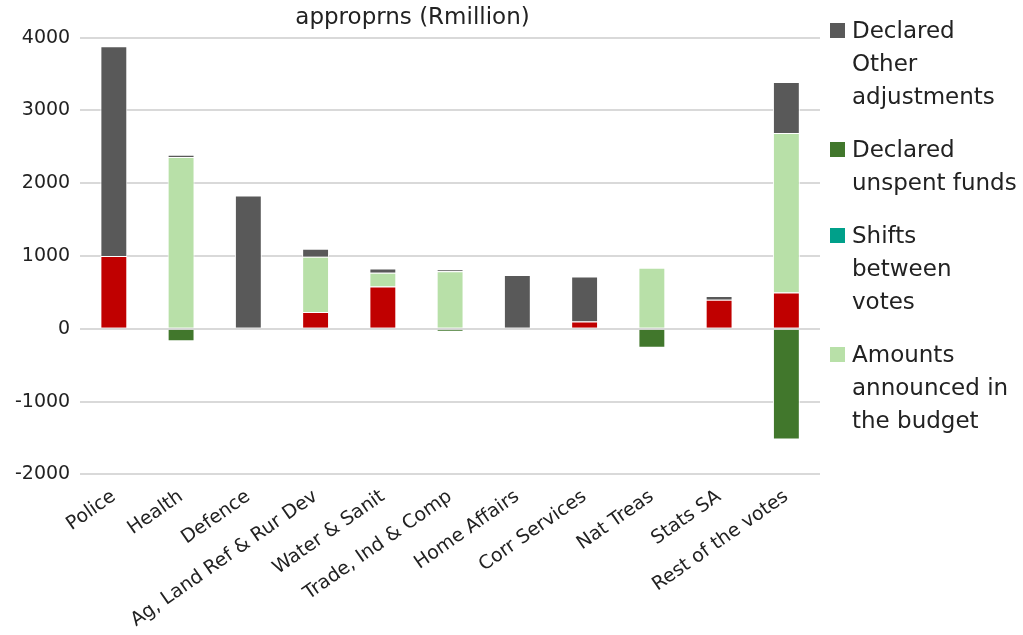  I want to click on y-tick-label: -2000, so click(42, 472).